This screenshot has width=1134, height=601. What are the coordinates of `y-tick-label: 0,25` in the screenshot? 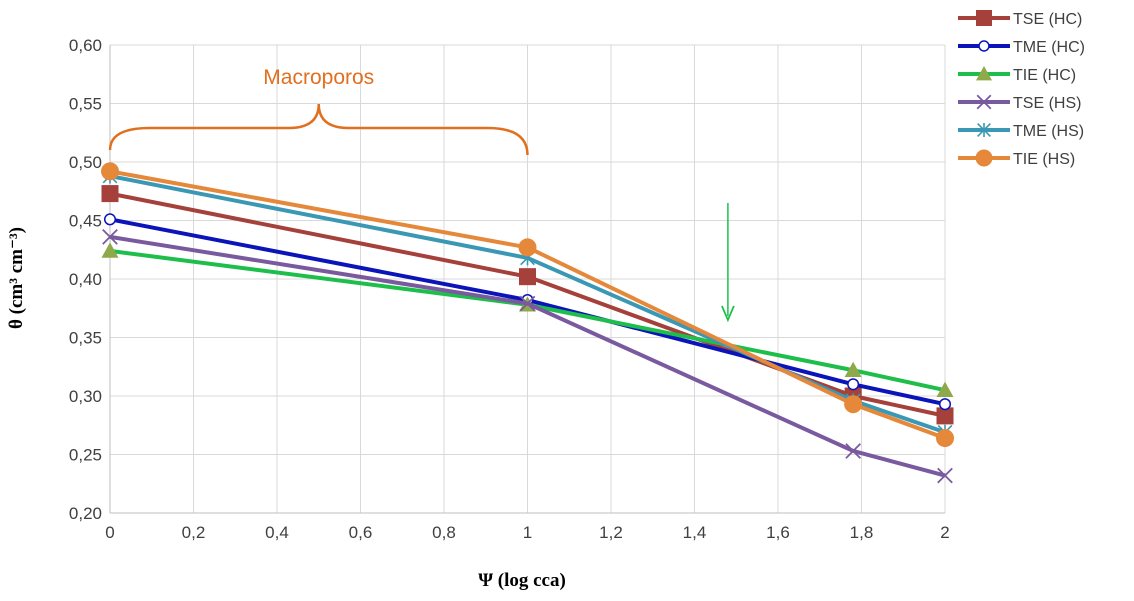 It's located at (85, 455).